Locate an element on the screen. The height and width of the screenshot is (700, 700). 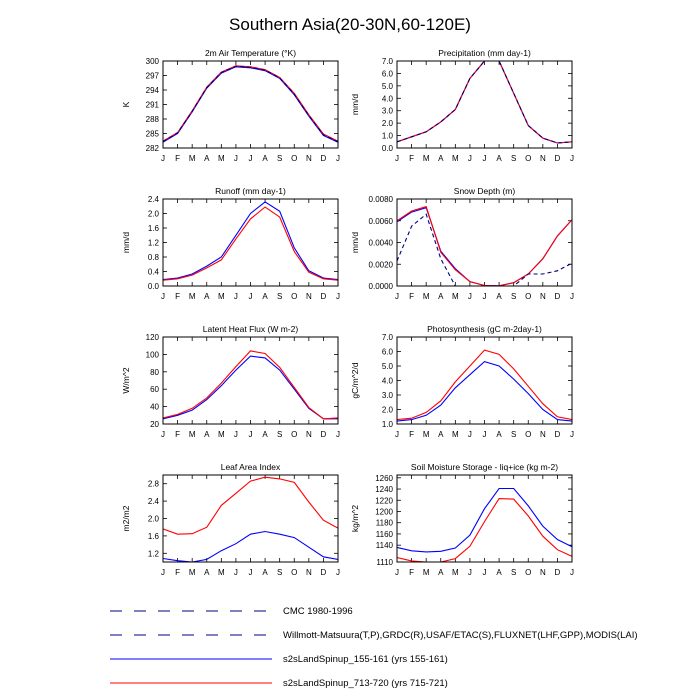
y-tick-label: 3.0 is located at coordinates (388, 111).